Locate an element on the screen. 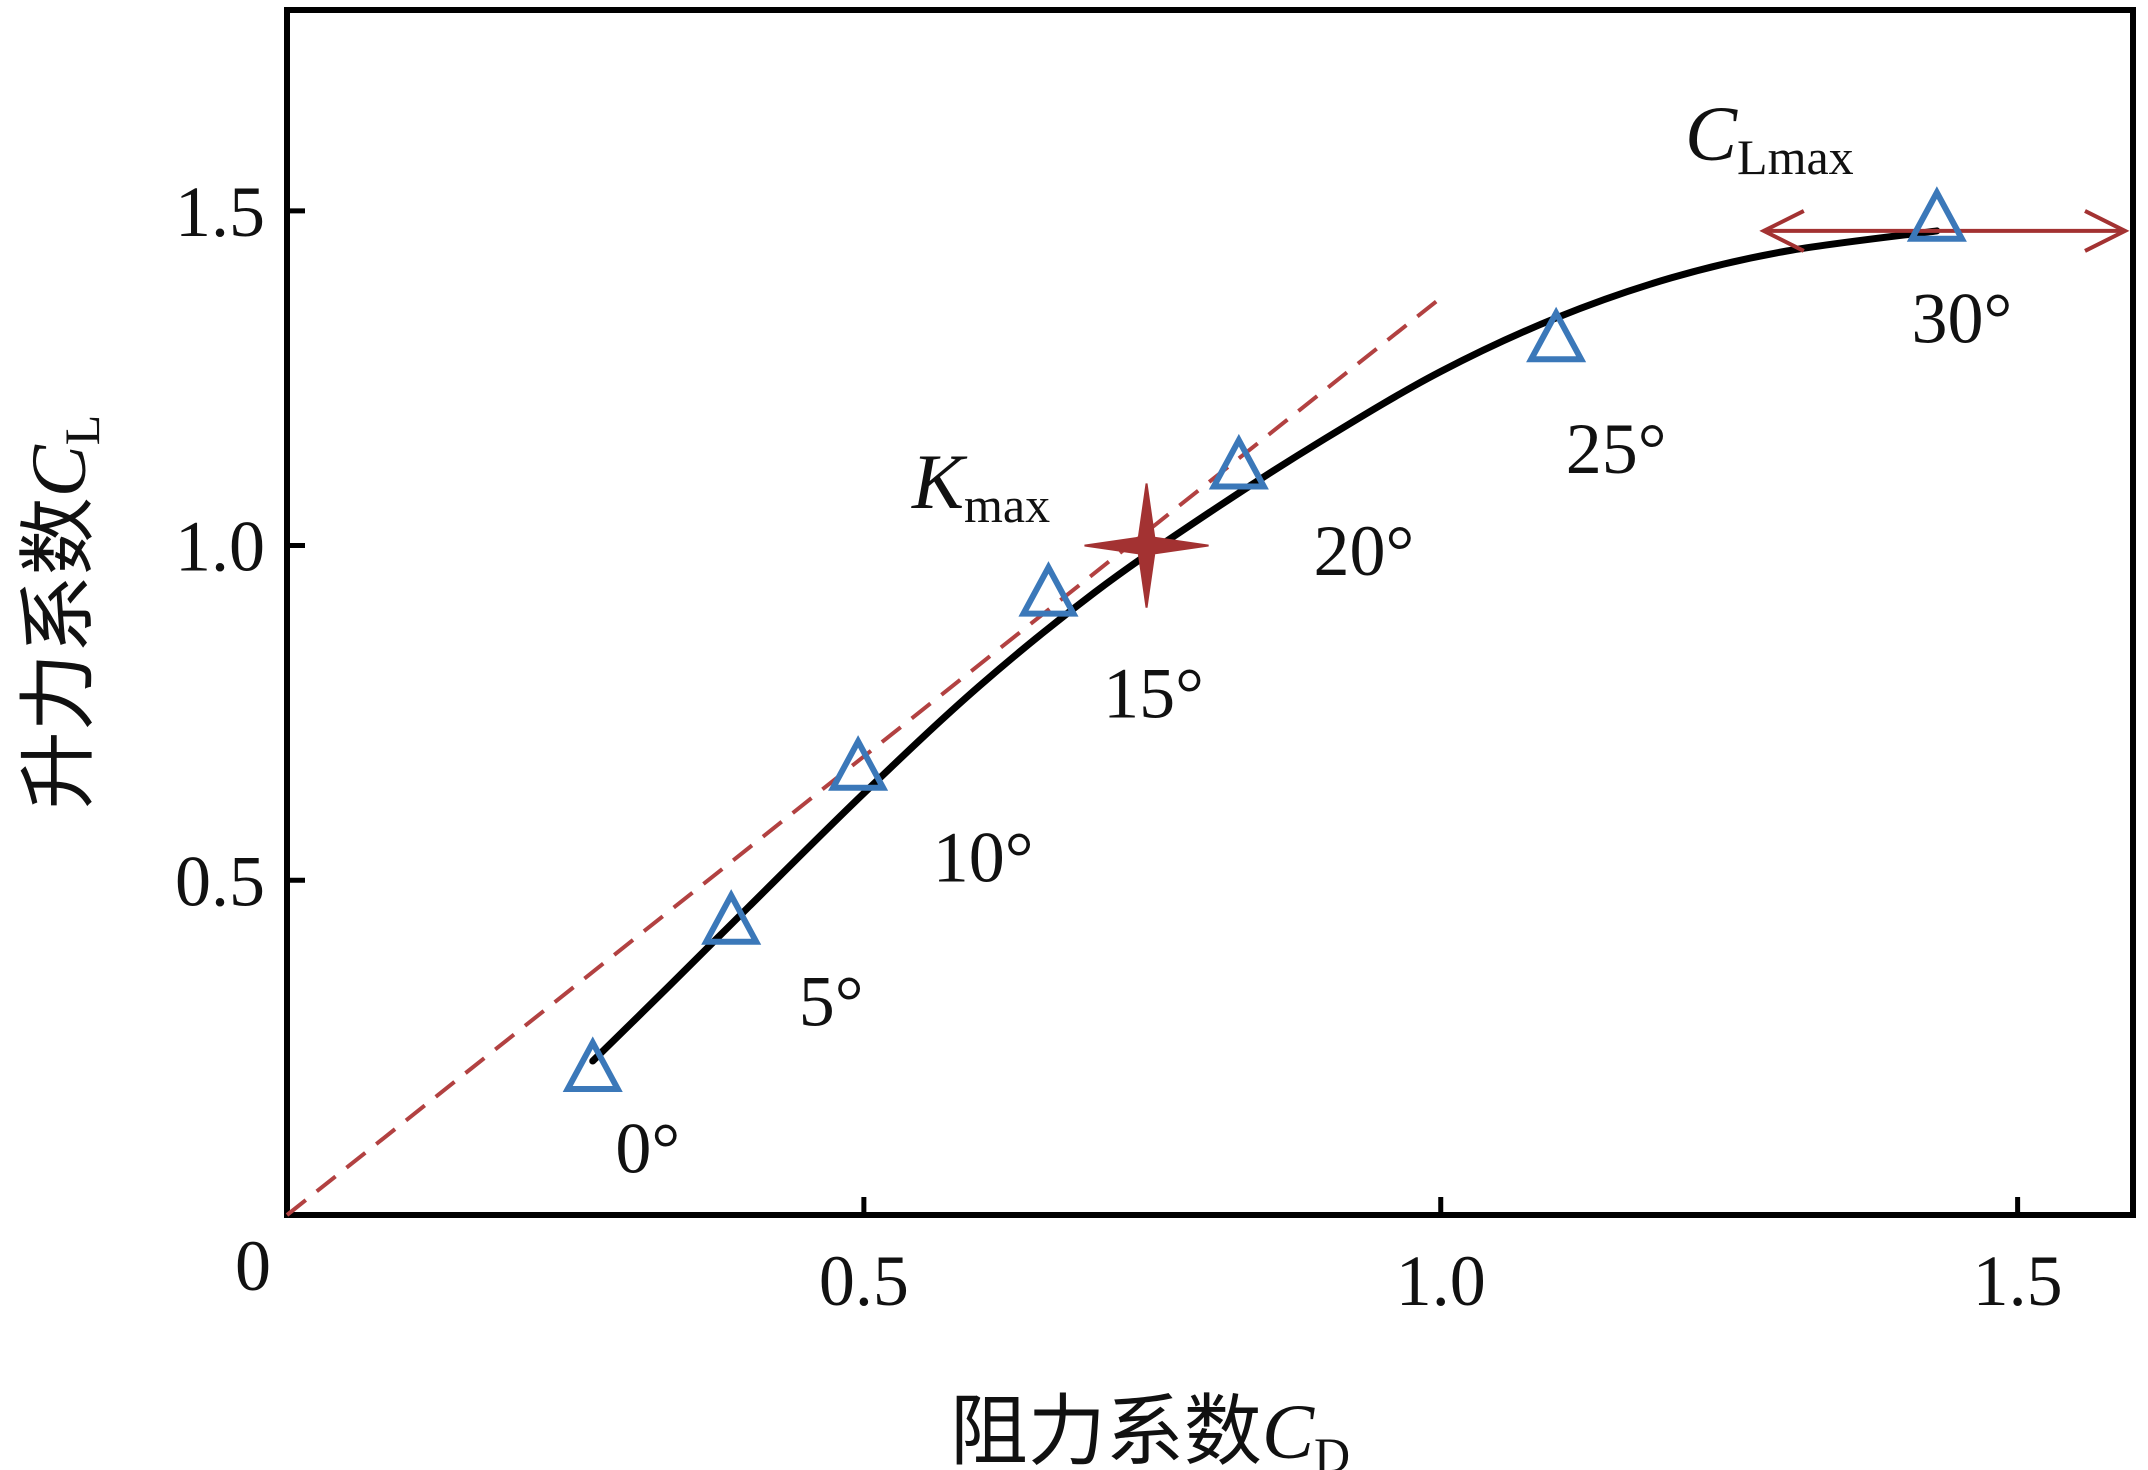 The image size is (2148, 1470). angle-label: 15° is located at coordinates (1153, 693).